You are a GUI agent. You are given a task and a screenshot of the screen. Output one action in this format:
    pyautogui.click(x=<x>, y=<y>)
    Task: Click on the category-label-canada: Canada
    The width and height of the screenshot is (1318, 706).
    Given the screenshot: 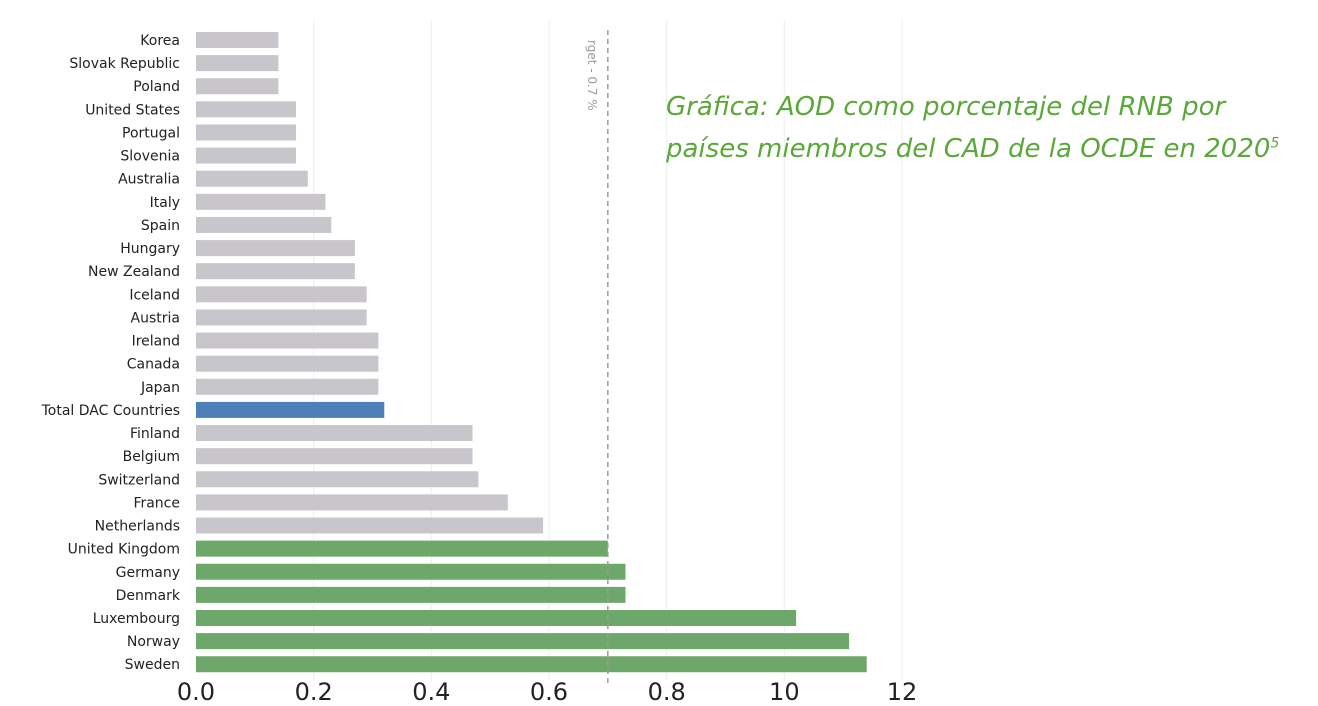 What is the action you would take?
    pyautogui.click(x=153, y=365)
    